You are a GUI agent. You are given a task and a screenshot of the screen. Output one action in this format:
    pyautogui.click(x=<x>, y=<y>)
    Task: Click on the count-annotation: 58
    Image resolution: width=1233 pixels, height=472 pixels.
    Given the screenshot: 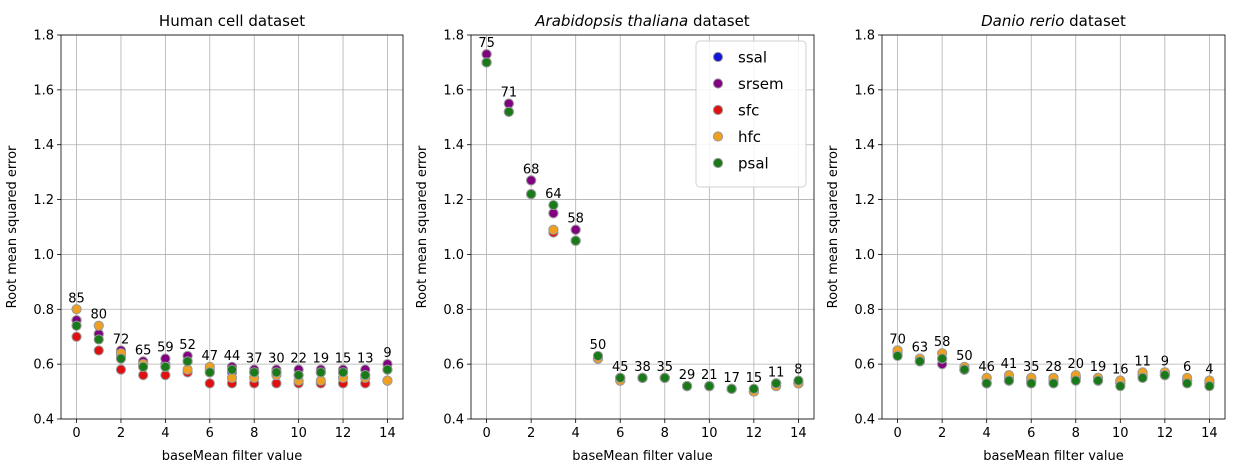 What is the action you would take?
    pyautogui.click(x=942, y=342)
    